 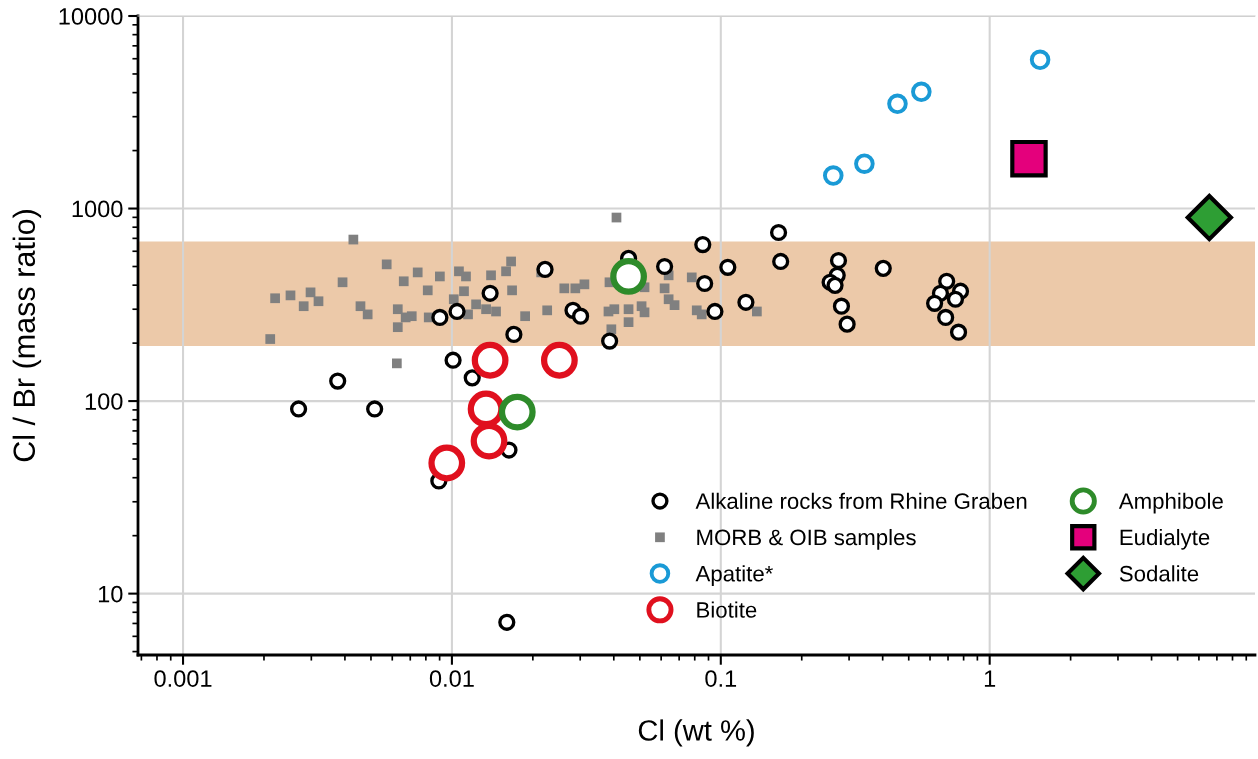 I want to click on legend-label: MORB & OIB samples, so click(x=806, y=539).